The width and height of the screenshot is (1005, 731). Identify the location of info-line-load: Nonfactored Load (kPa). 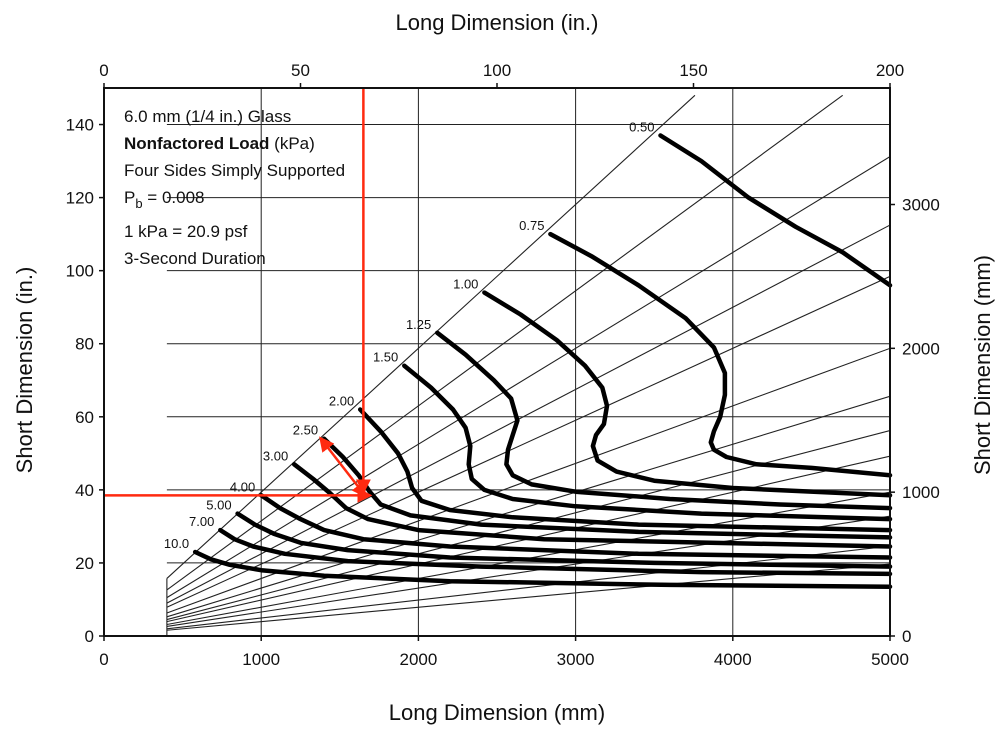
(219, 143).